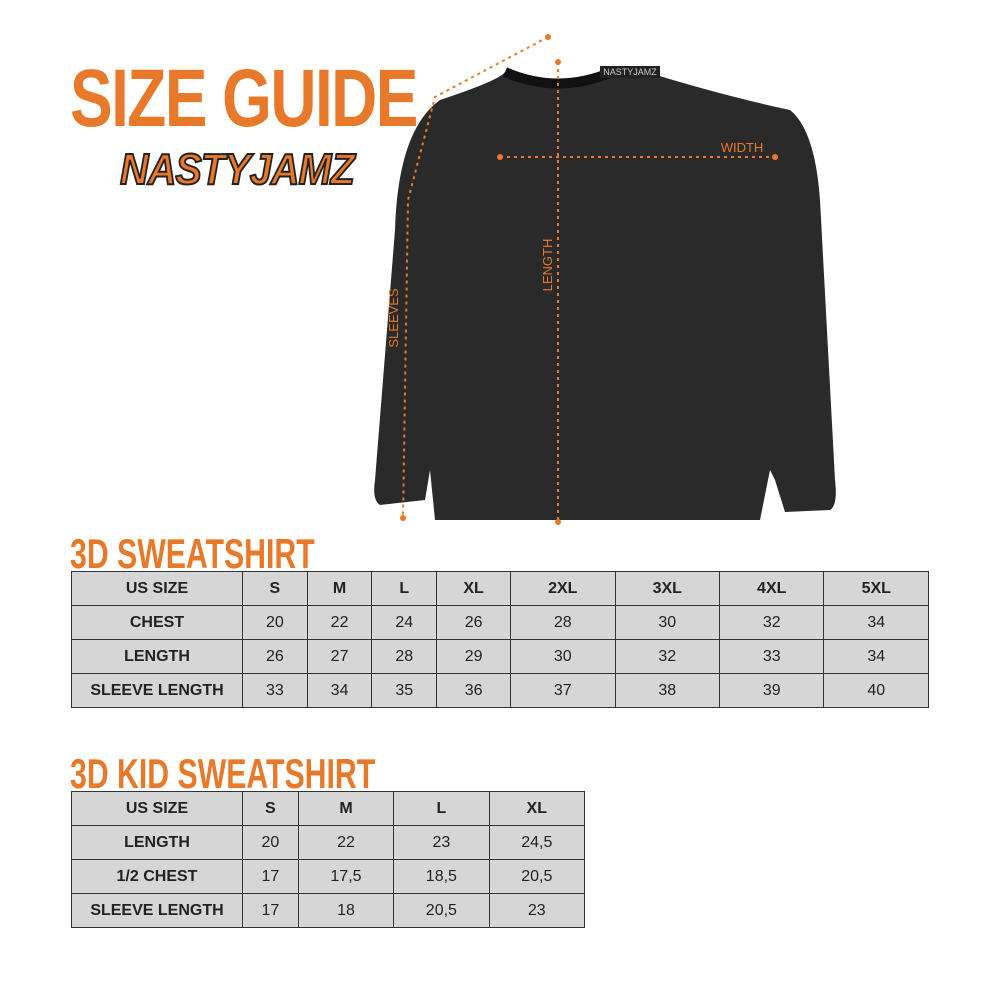 The image size is (1000, 1000). Describe the element at coordinates (563, 690) in the screenshot. I see `table-cell: 37` at that location.